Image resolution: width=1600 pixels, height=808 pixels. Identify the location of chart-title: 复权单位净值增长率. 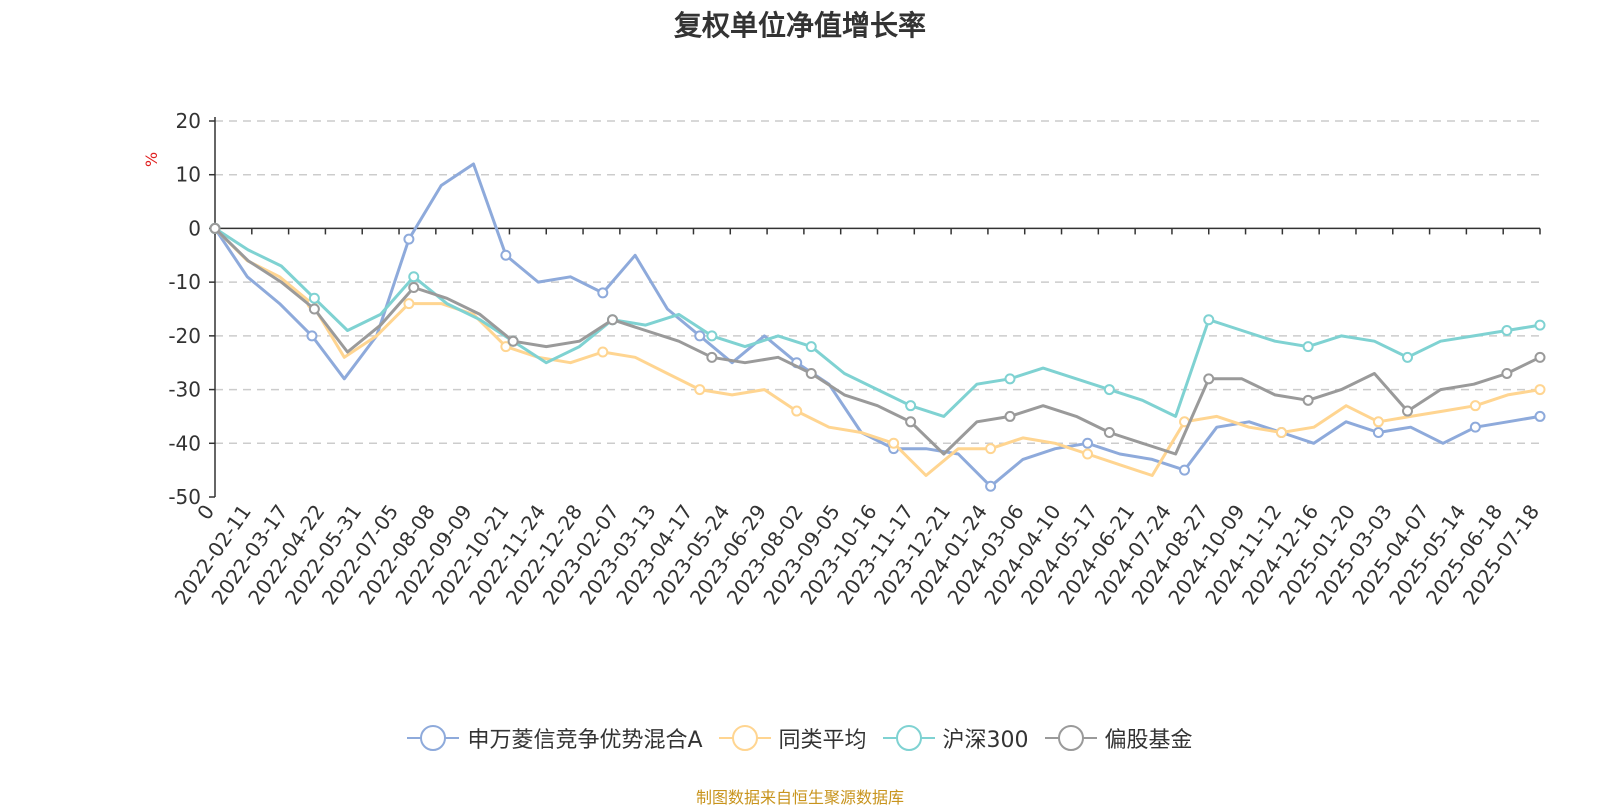
(799, 25).